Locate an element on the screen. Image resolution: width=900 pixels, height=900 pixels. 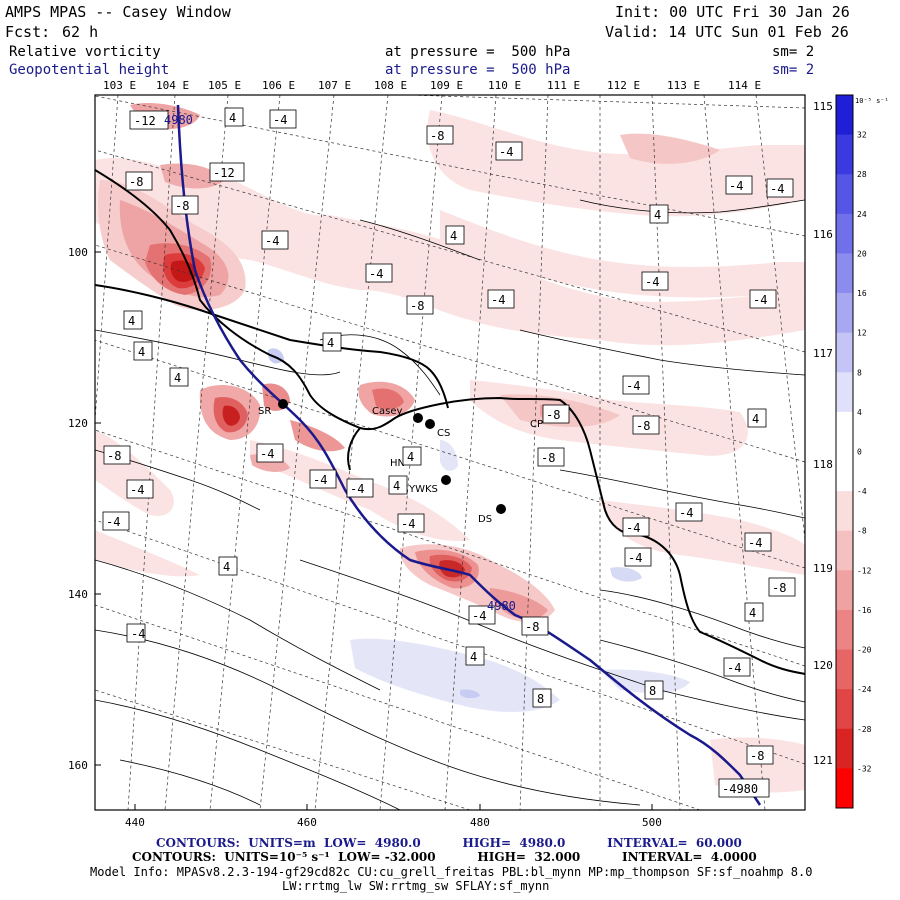
colorbar-tick-label: 8 is located at coordinates (859, 372).